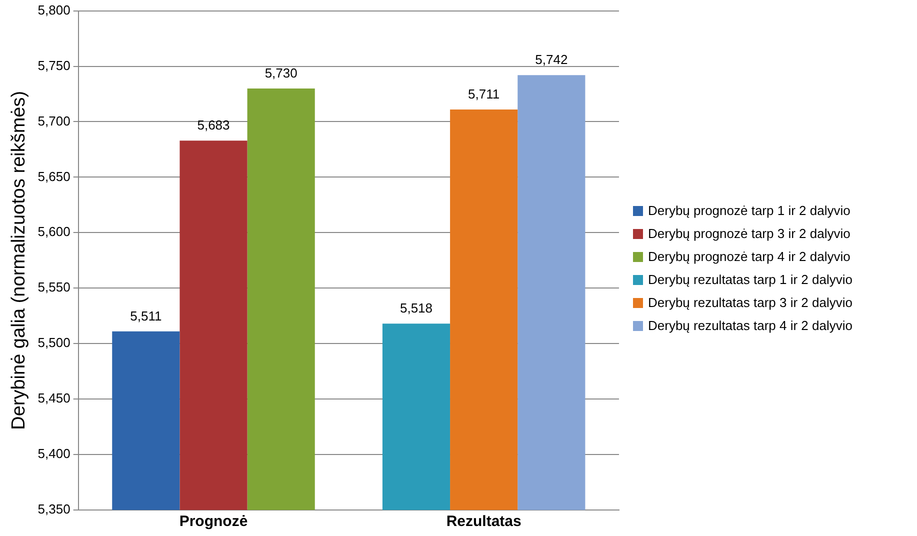 This screenshot has width=917, height=536. What do you see at coordinates (749, 256) in the screenshot?
I see `legend-label: Derybų prognozė tarp 4 ir 2 dalyvio` at bounding box center [749, 256].